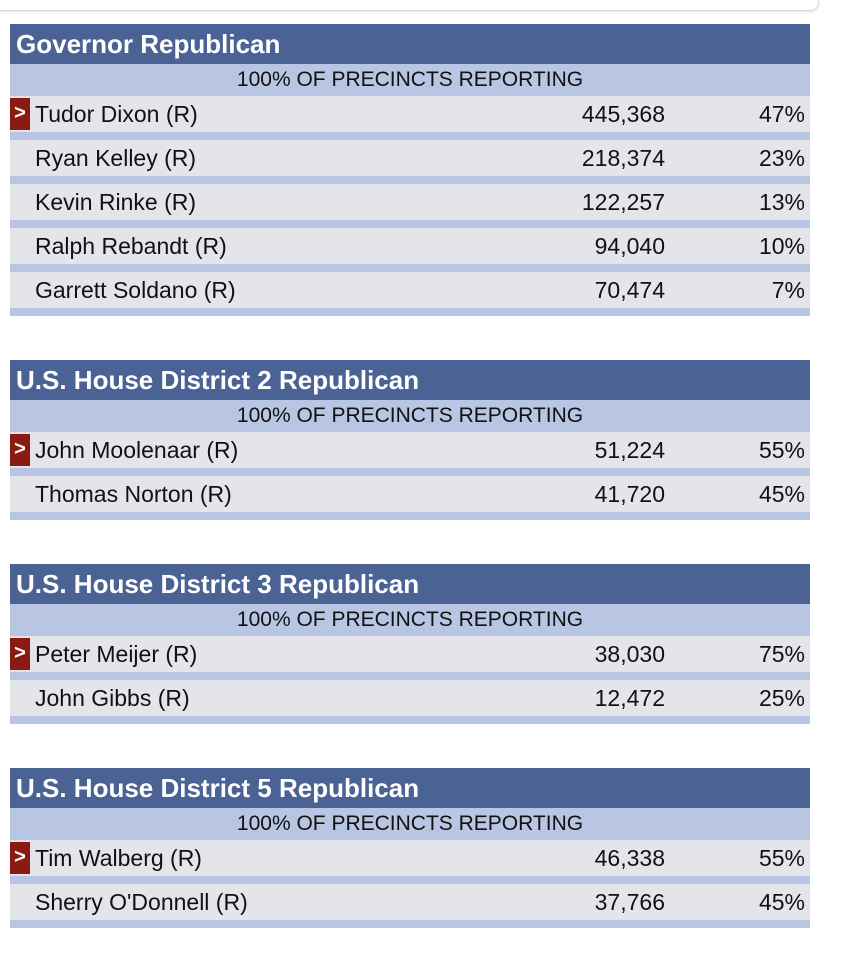 The height and width of the screenshot is (972, 860). Describe the element at coordinates (629, 494) in the screenshot. I see `candidate-votes: 41,720` at that location.